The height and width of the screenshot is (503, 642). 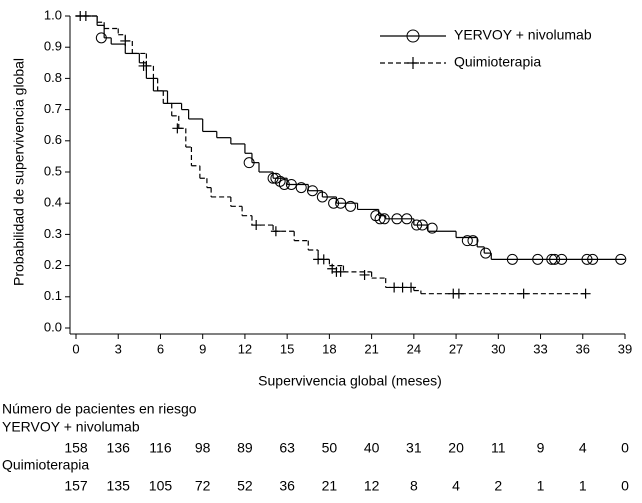 What do you see at coordinates (330, 448) in the screenshot?
I see `risk-count: 50` at bounding box center [330, 448].